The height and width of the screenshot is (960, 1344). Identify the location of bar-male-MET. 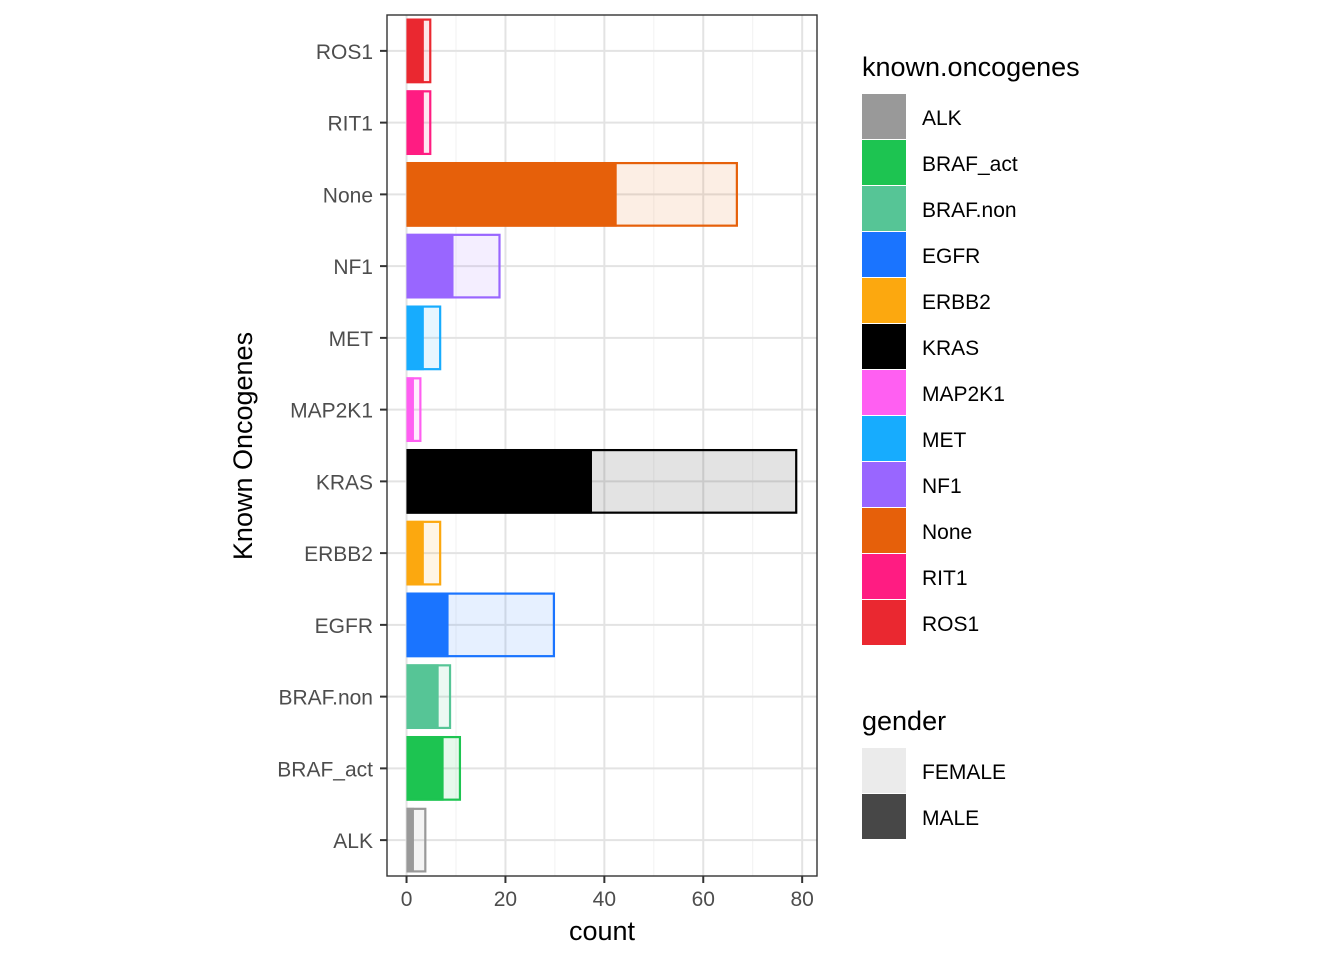
(415, 338).